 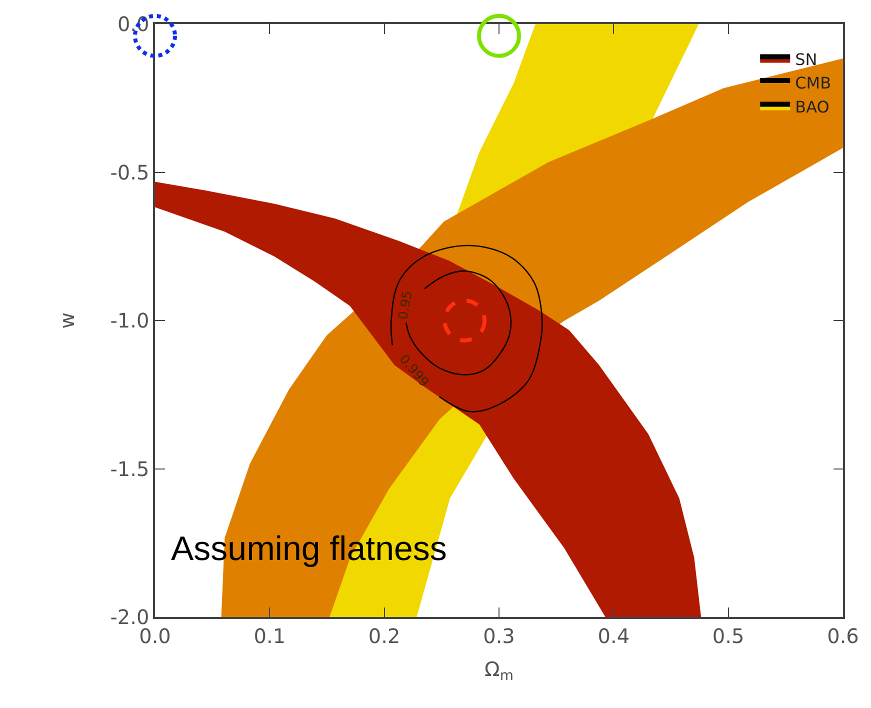 I want to click on x-tick-label: 0.2, so click(x=384, y=636).